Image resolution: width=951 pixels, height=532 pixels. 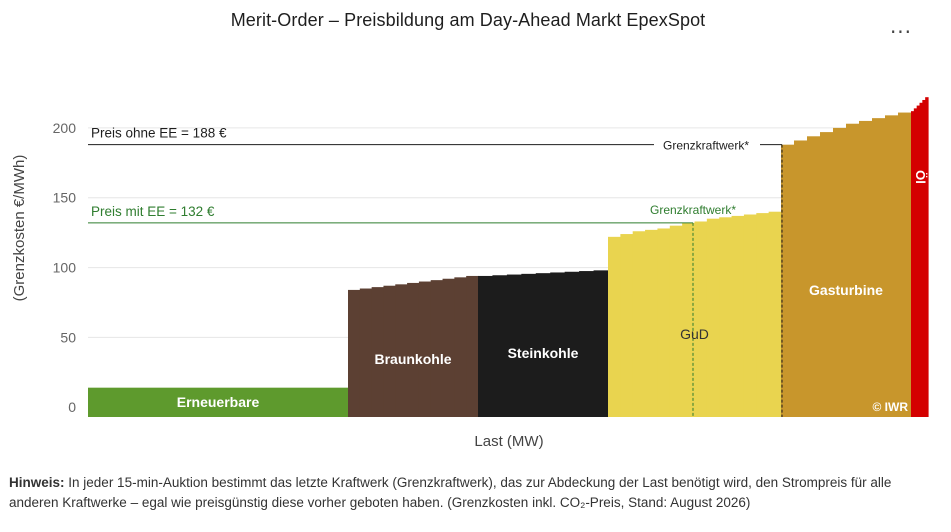 What do you see at coordinates (65, 198) in the screenshot?
I see `y-tick-label: 150` at bounding box center [65, 198].